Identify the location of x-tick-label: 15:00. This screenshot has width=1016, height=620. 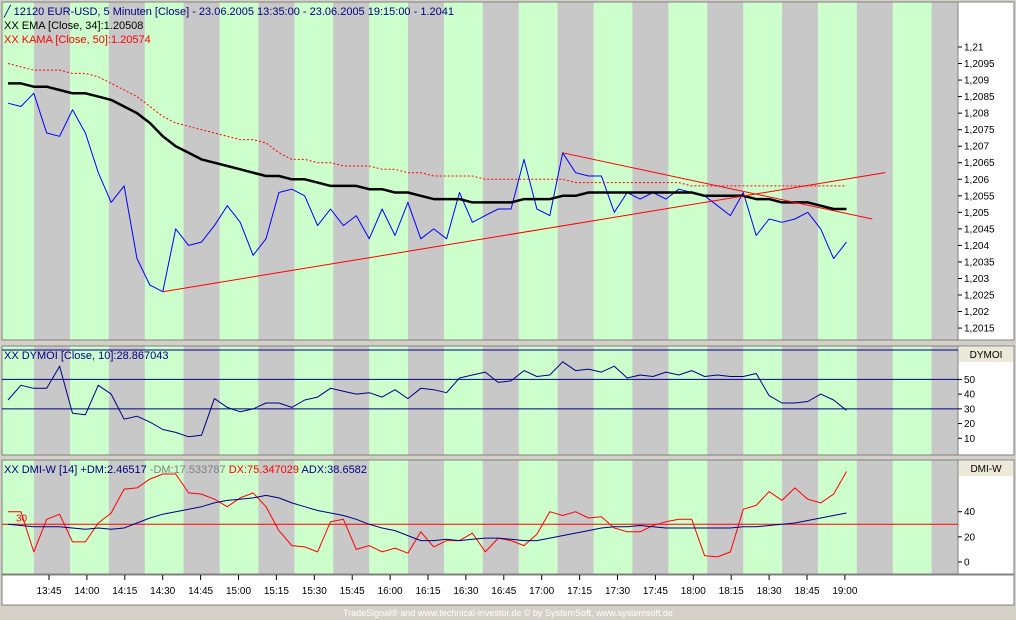
(238, 591).